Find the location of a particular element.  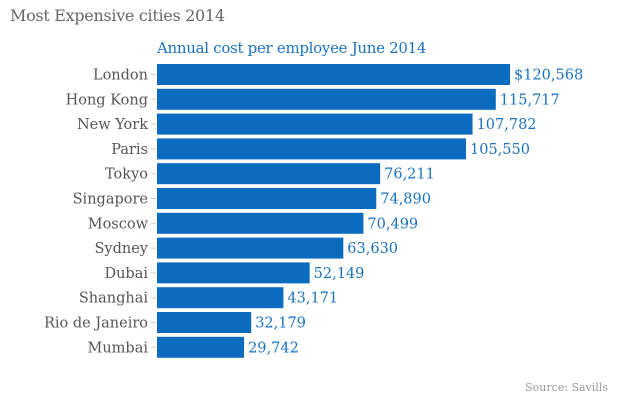

category-label: Singapore is located at coordinates (110, 200).